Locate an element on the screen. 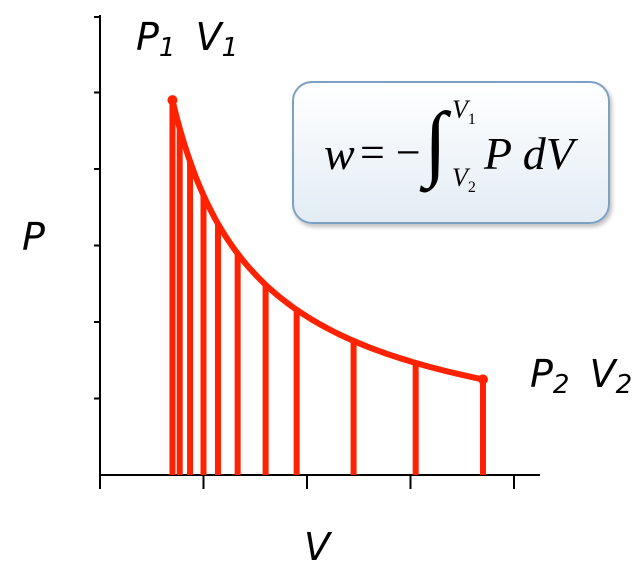 The width and height of the screenshot is (632, 569). end-point-marker is located at coordinates (482, 379).